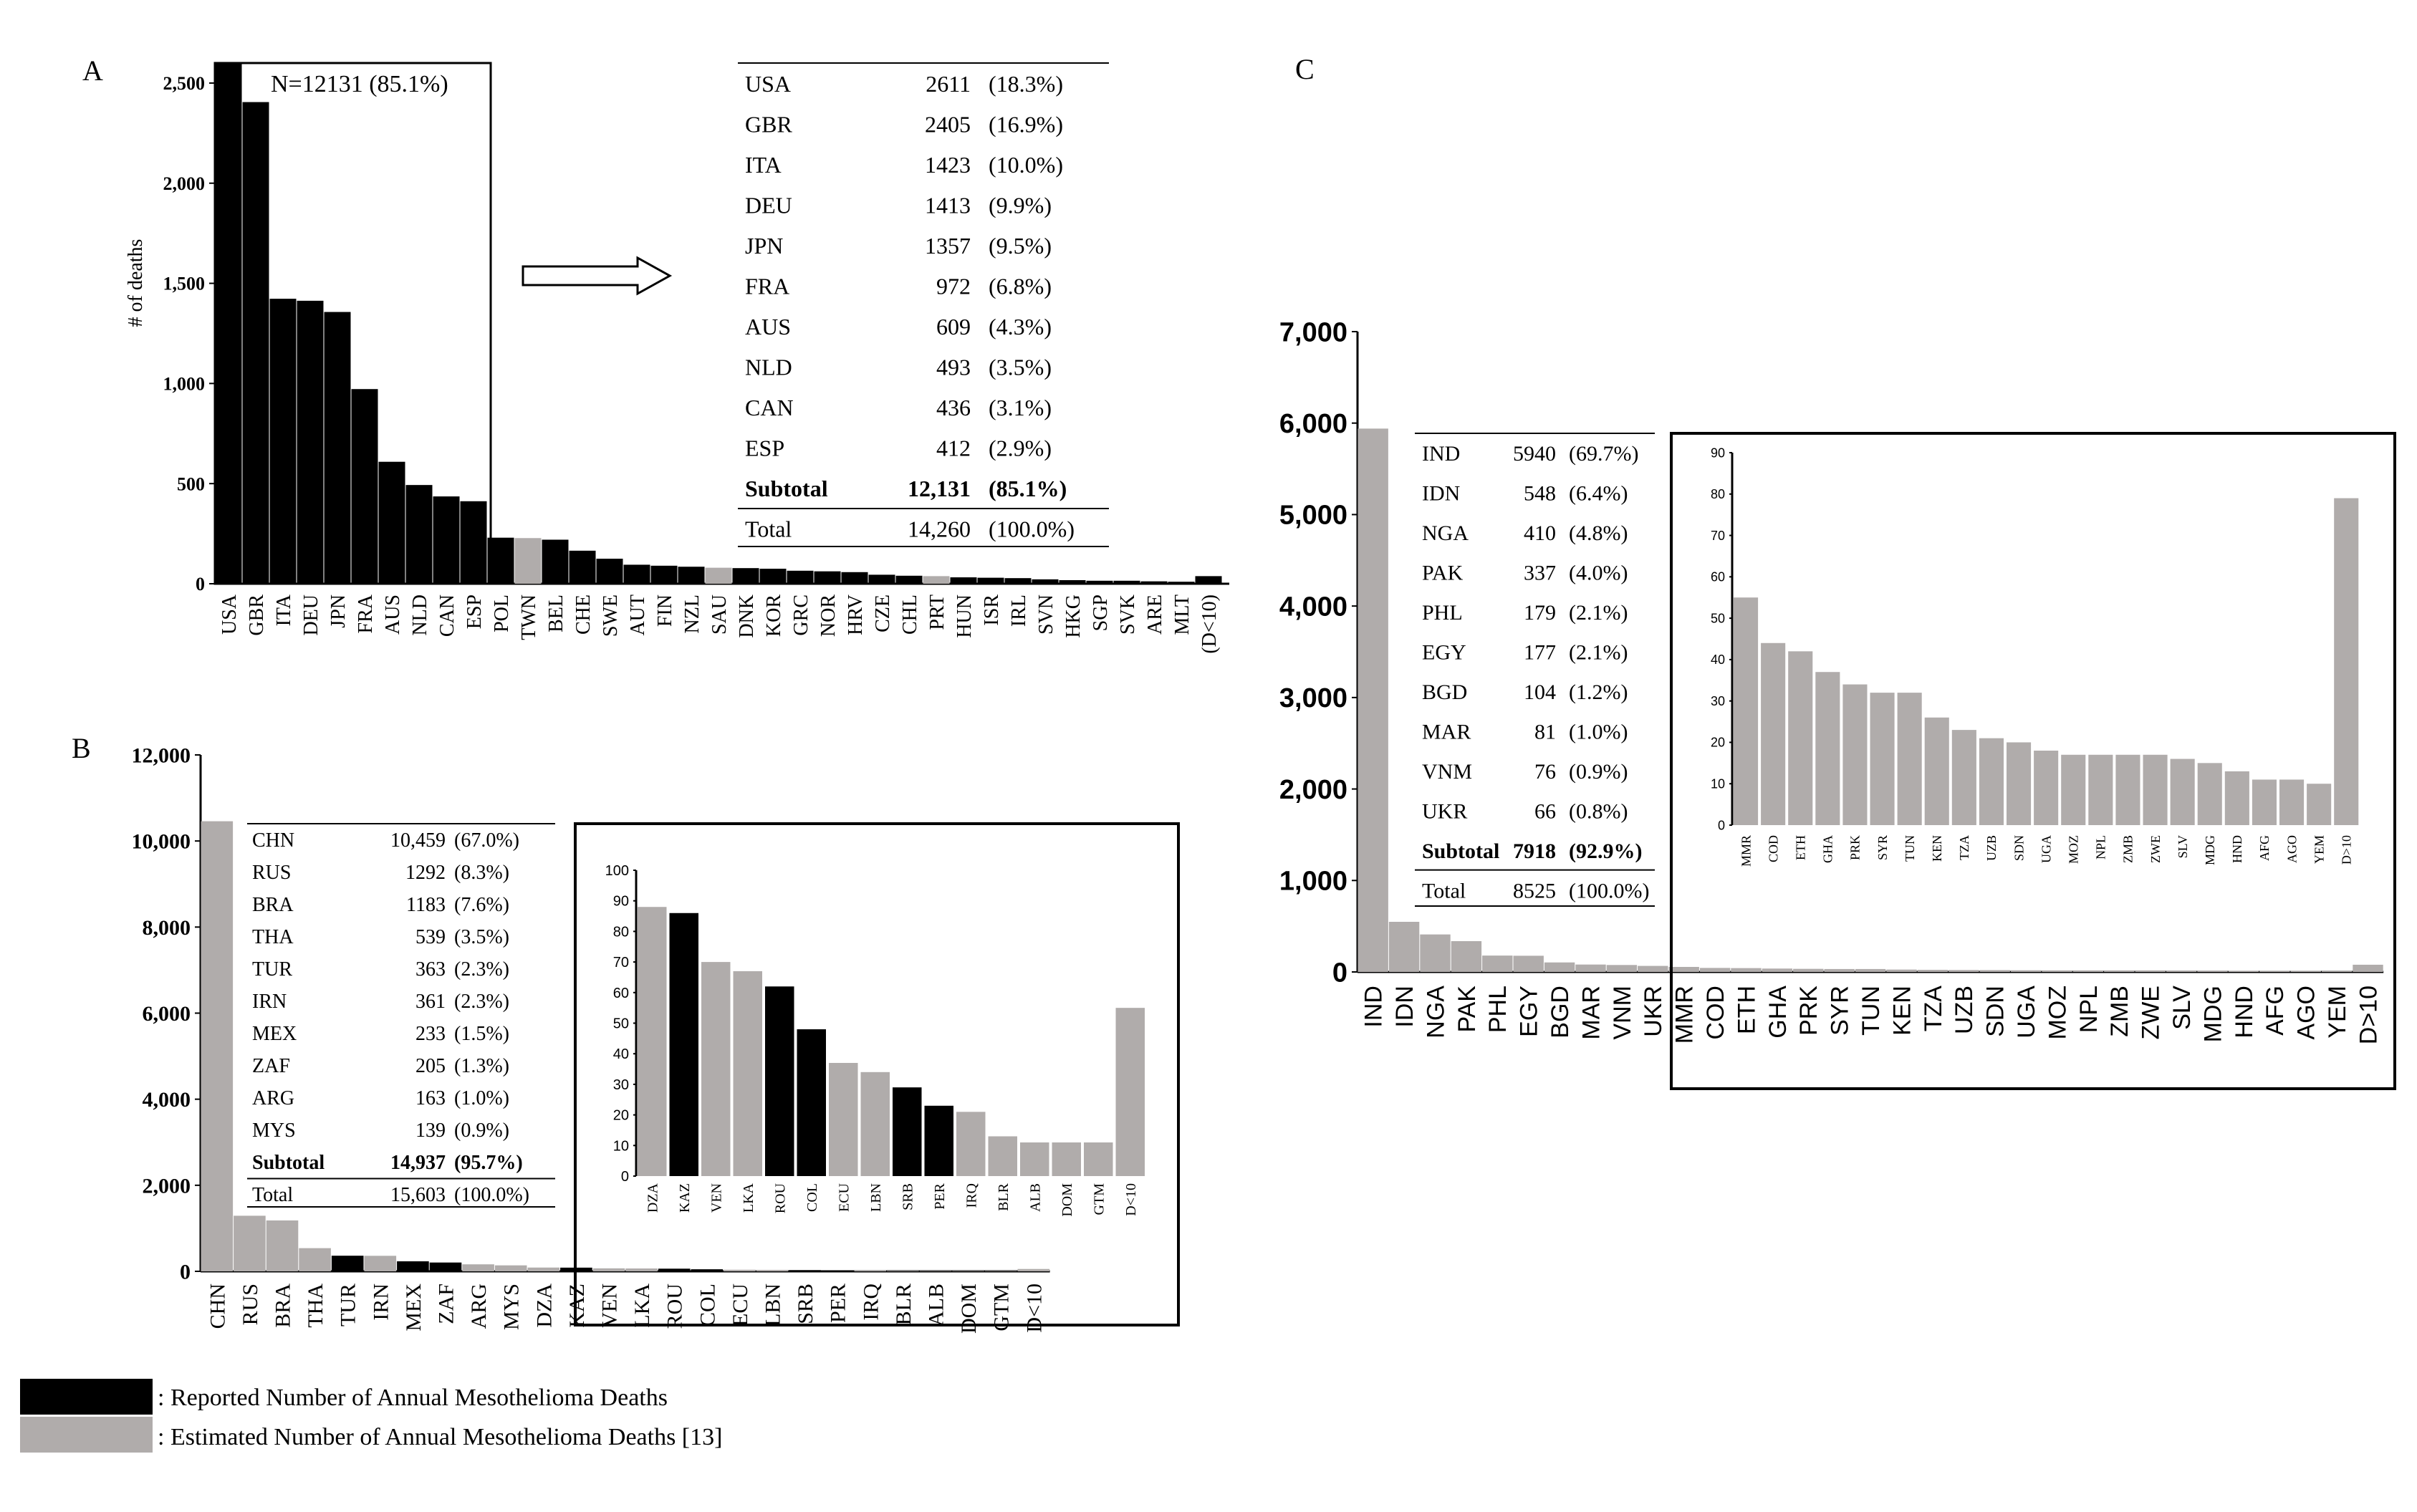 This screenshot has width=2417, height=1512. I want to click on table-cell-code: NGA, so click(1445, 533).